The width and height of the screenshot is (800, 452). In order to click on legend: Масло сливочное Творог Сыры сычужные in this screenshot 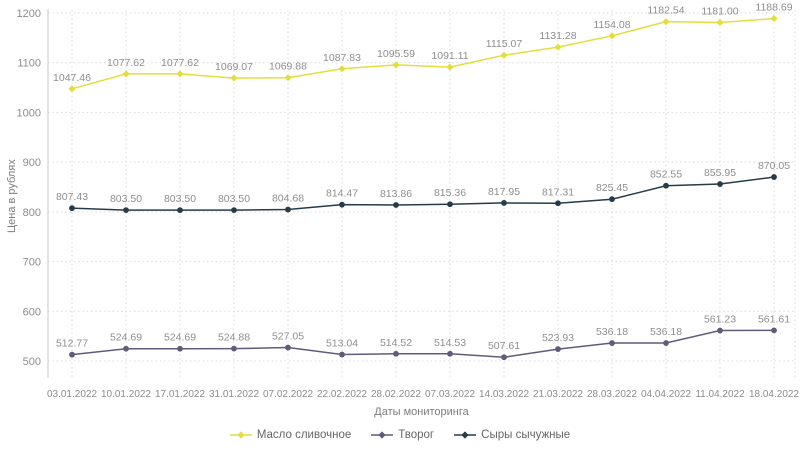, I will do `click(400, 435)`.